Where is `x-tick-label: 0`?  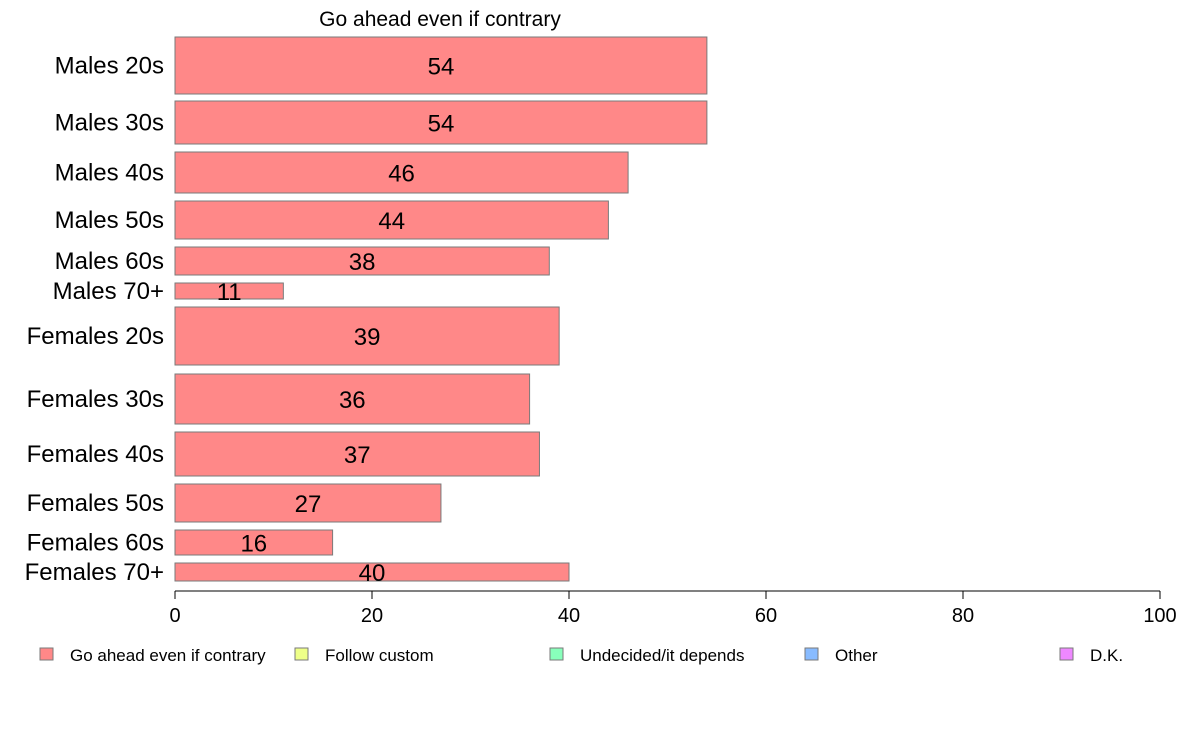
x-tick-label: 0 is located at coordinates (174, 616).